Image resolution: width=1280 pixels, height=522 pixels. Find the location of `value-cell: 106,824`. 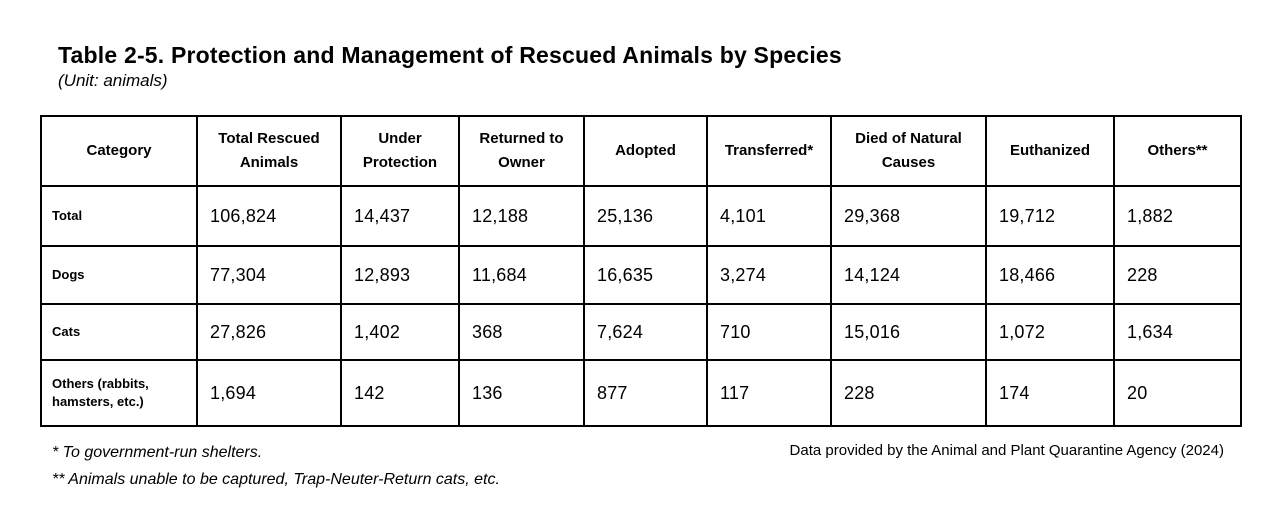

value-cell: 106,824 is located at coordinates (269, 216).